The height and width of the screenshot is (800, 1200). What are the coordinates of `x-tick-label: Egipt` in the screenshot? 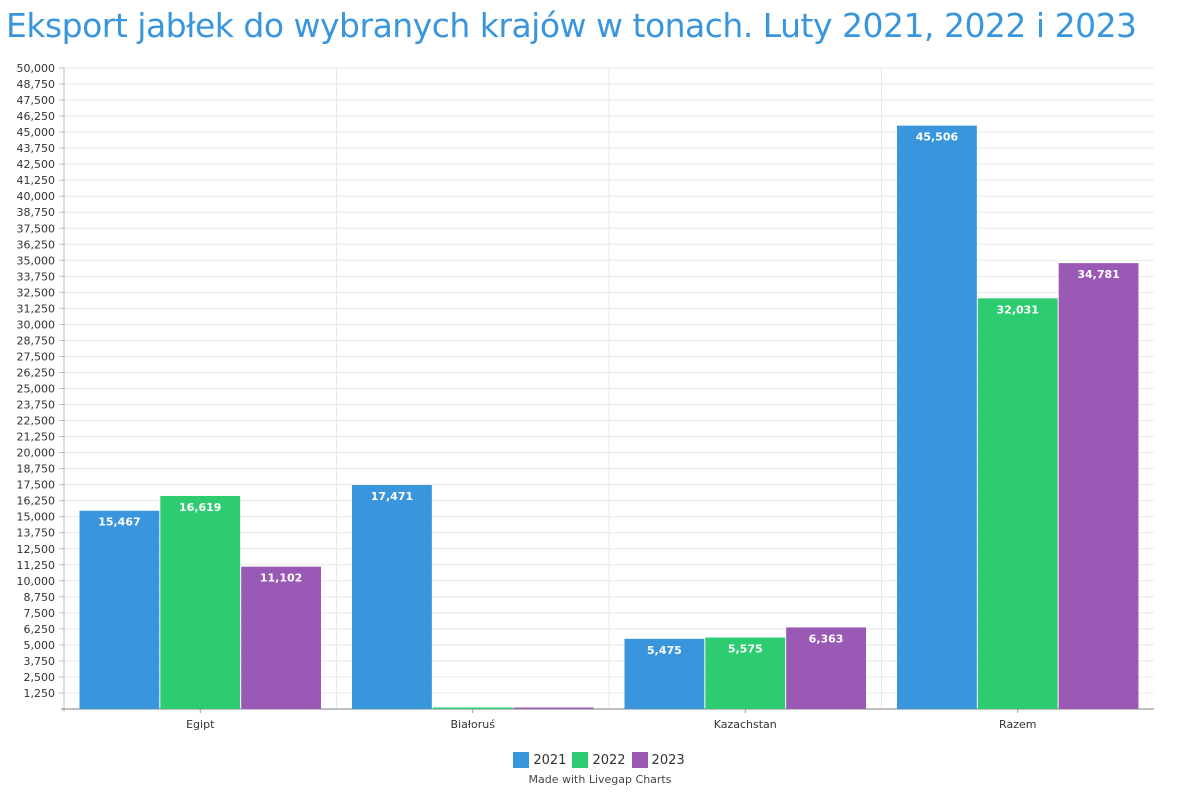 It's located at (200, 724).